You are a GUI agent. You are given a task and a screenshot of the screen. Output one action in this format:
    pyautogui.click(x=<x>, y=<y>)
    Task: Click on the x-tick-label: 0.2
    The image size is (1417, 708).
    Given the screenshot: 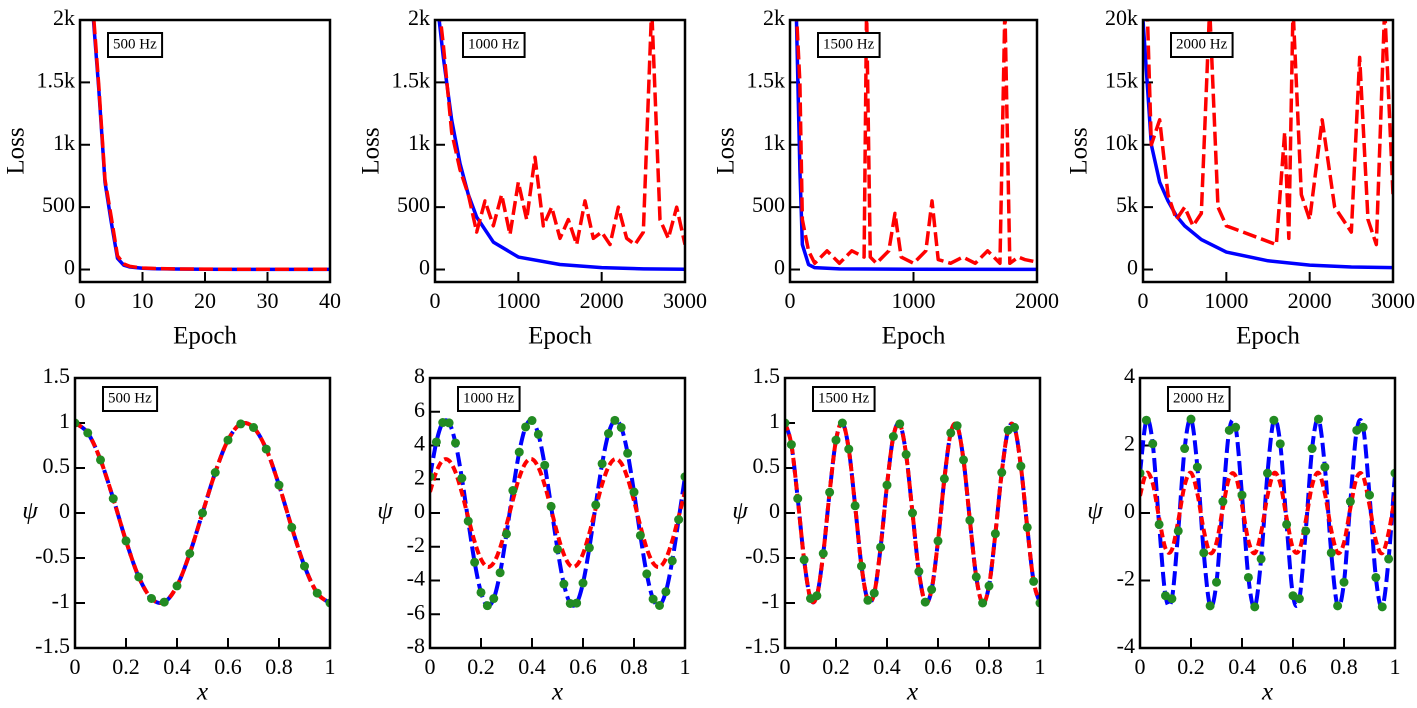 What is the action you would take?
    pyautogui.click(x=126, y=666)
    